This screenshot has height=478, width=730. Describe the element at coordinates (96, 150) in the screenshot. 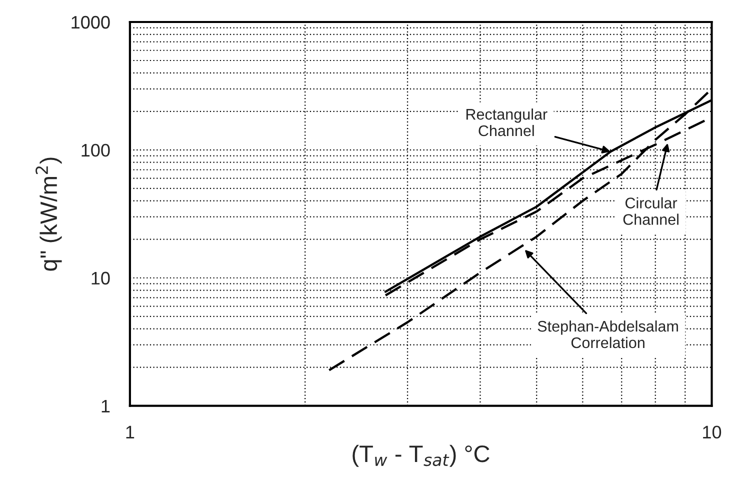

I see `y-tick-label: 100` at that location.